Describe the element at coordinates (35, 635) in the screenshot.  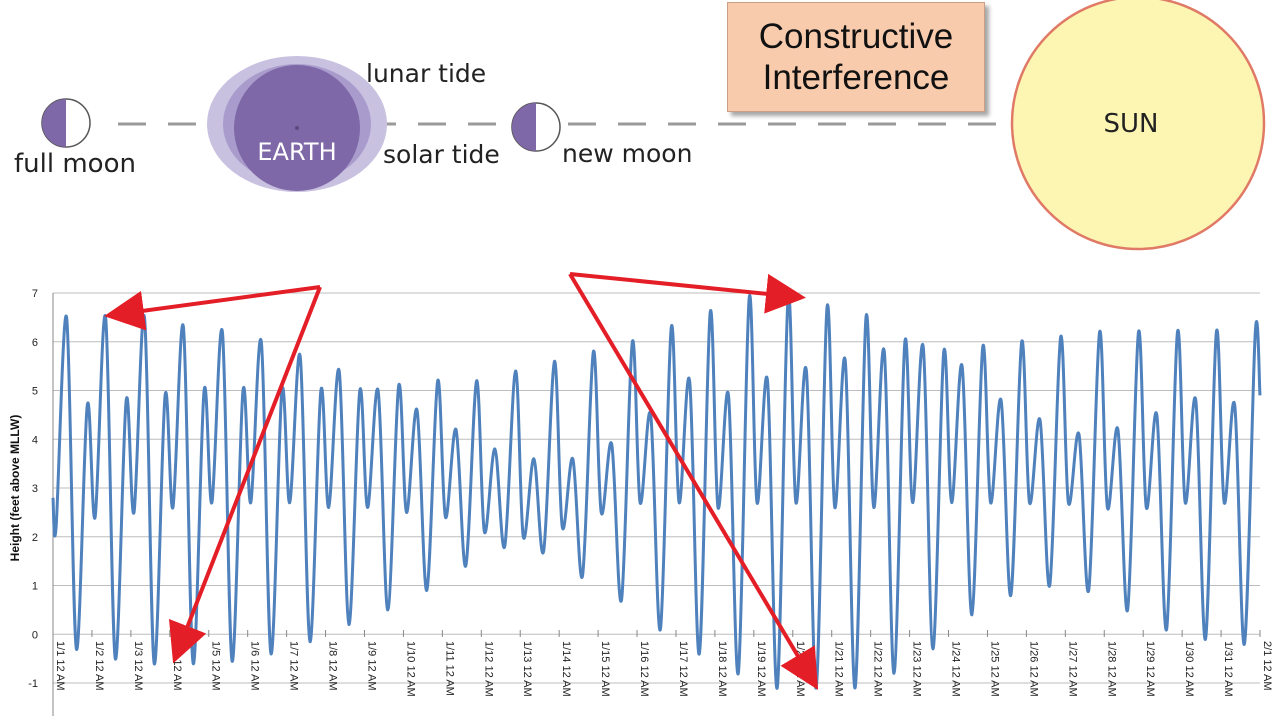
I see `y-tick-label: 0` at that location.